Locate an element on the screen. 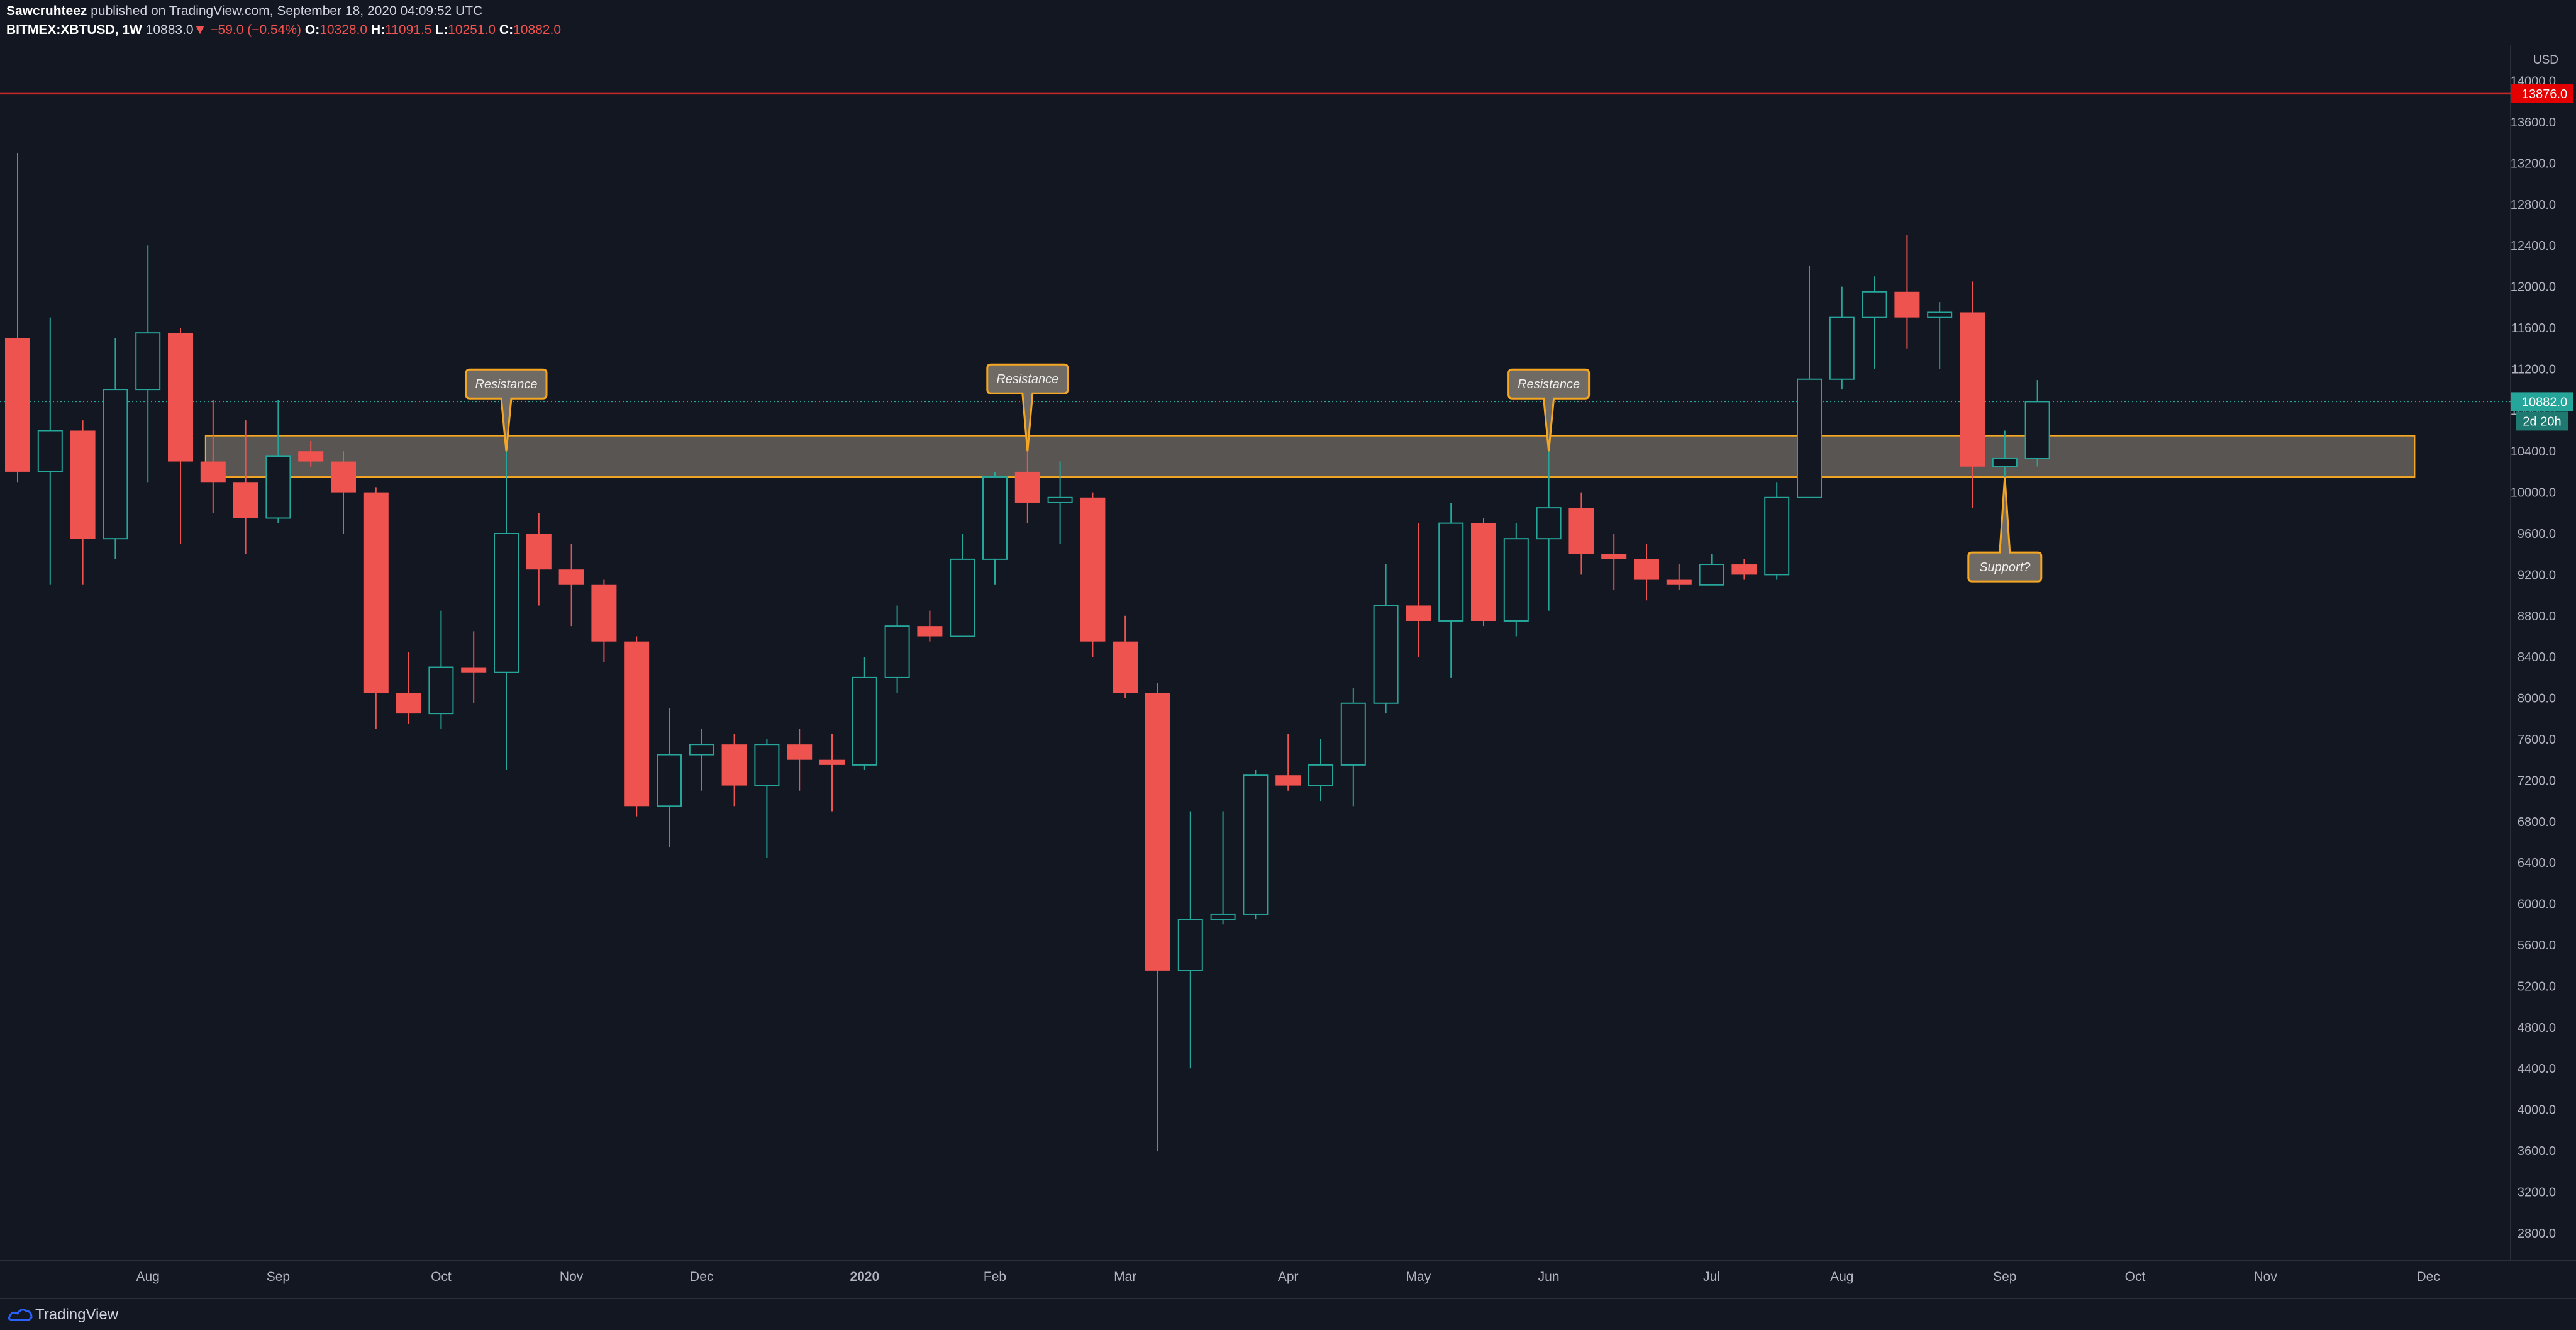 This screenshot has height=1330, width=2576. callout: Support? is located at coordinates (2005, 529).